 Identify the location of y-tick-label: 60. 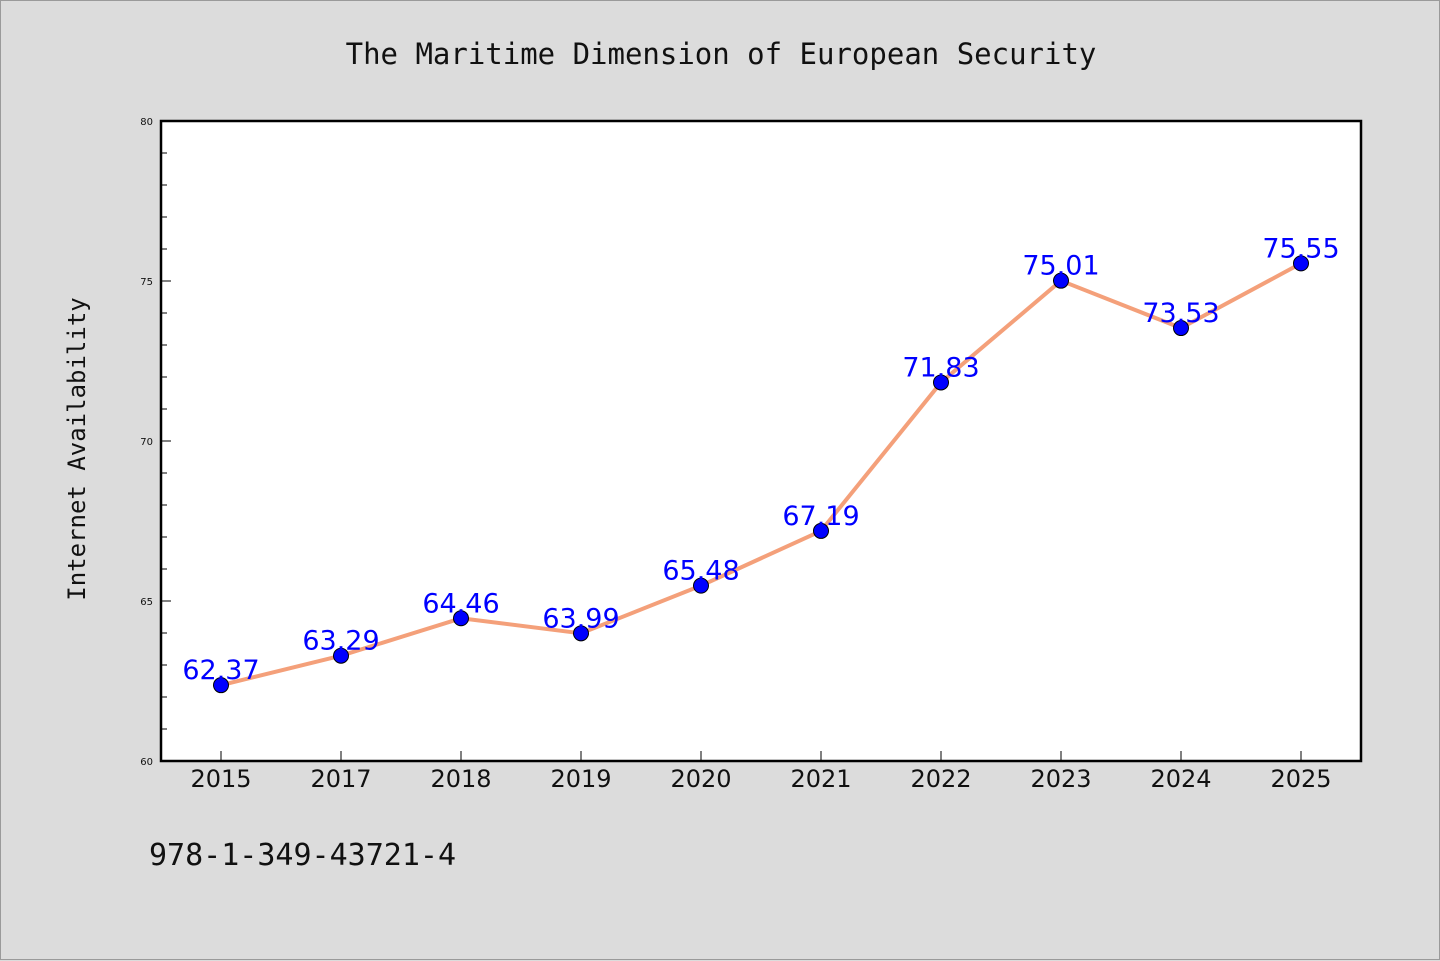
(146, 762).